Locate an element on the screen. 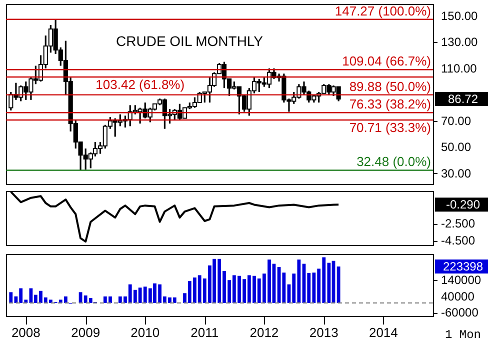 The height and width of the screenshot is (345, 488). bar is located at coordinates (338, 284).